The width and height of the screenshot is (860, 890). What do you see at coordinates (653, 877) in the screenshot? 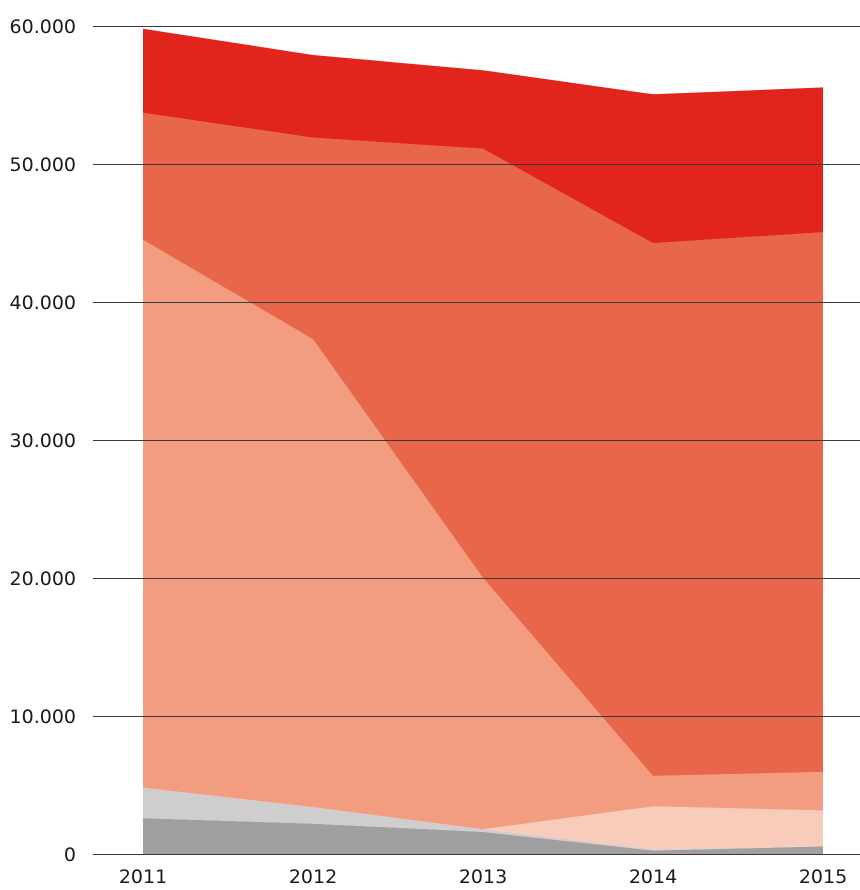
I see `x-tick-label: 2014` at bounding box center [653, 877].